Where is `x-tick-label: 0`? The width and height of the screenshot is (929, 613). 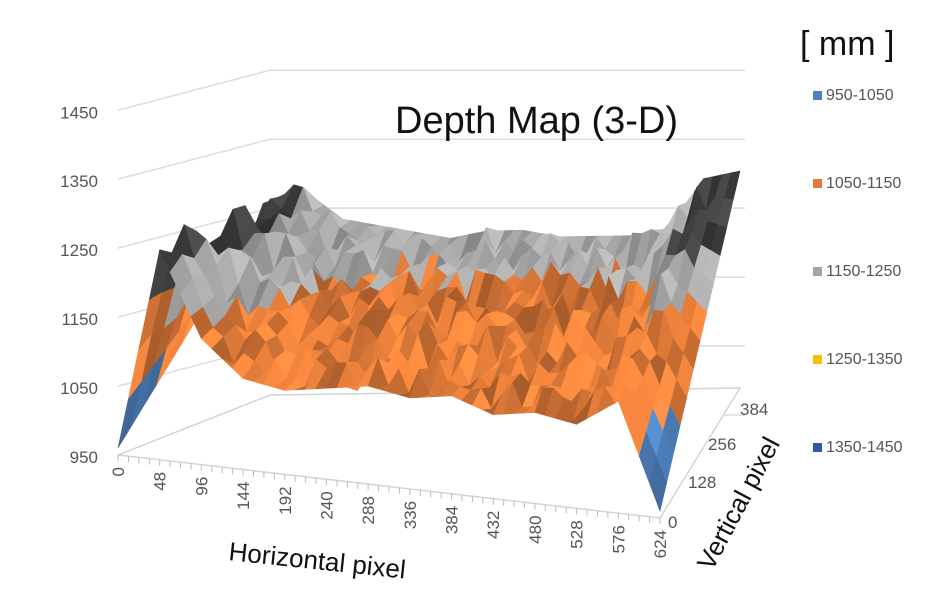
x-tick-label: 0 is located at coordinates (118, 471).